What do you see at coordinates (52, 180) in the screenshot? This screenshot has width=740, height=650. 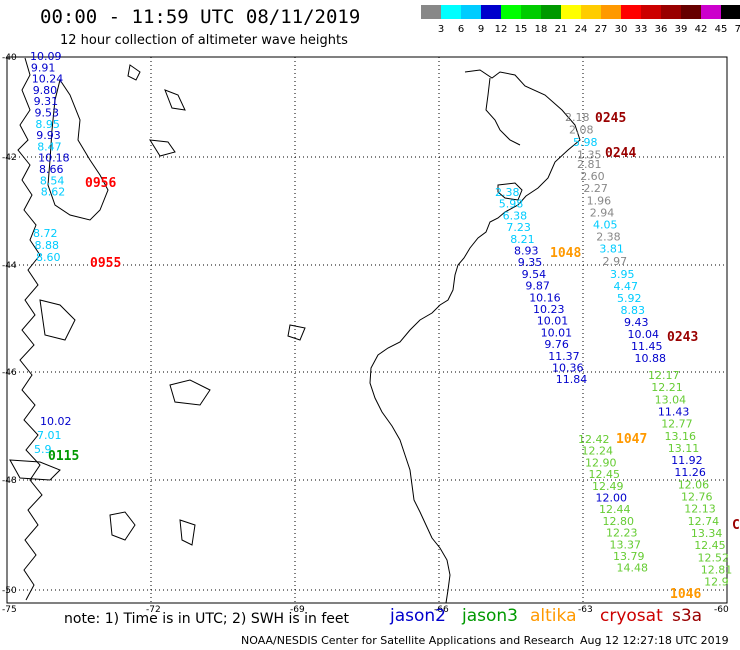 I see `wave-height-value: 8.54` at bounding box center [52, 180].